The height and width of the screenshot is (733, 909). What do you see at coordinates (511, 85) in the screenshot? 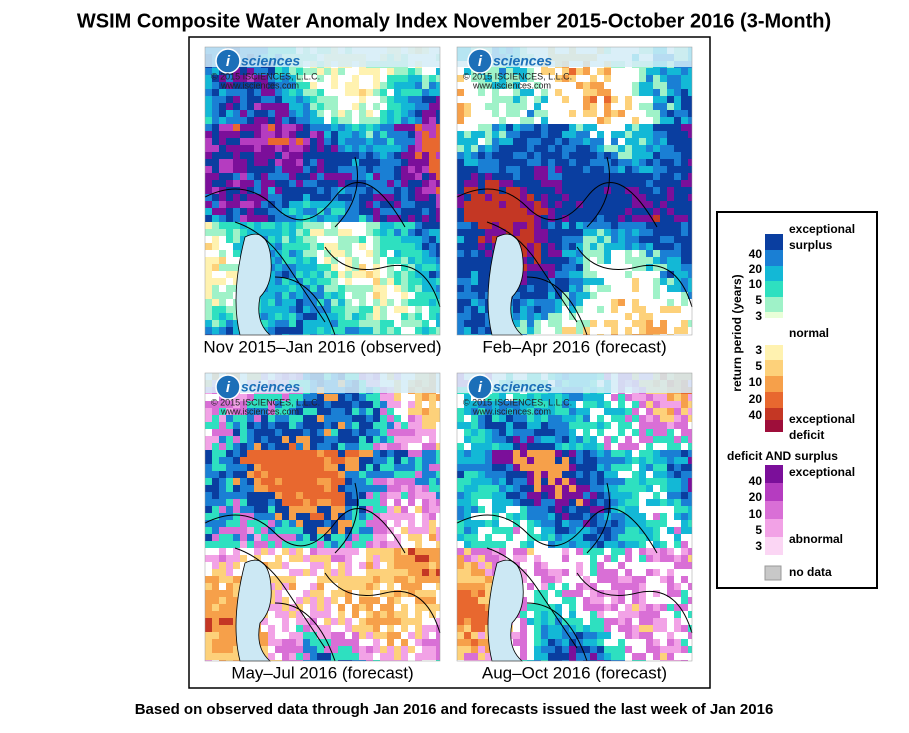
I see `url: www.isciences.com` at bounding box center [511, 85].